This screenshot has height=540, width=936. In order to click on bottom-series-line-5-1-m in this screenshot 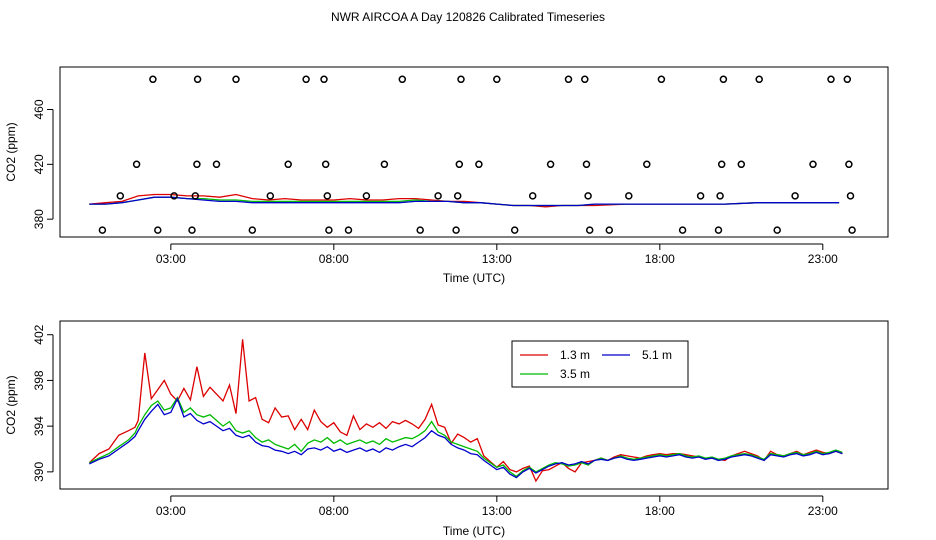, I will do `click(466, 438)`.